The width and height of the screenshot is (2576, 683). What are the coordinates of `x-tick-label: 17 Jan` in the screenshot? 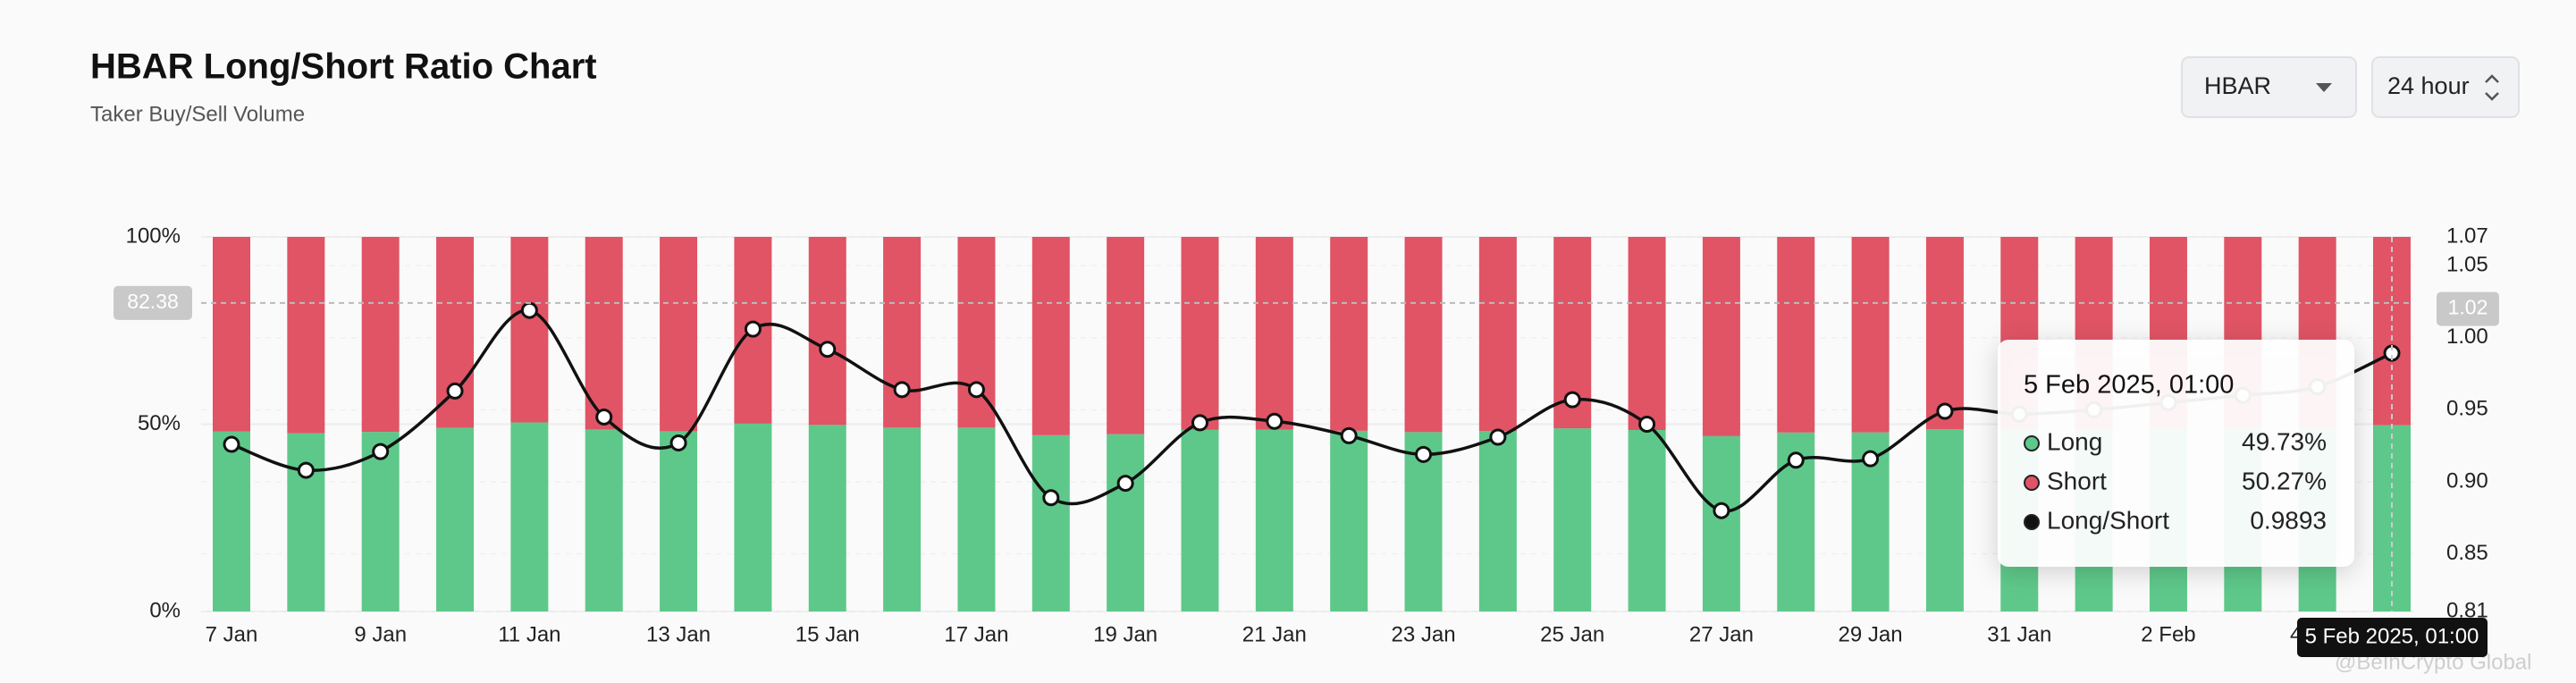 It's located at (976, 634).